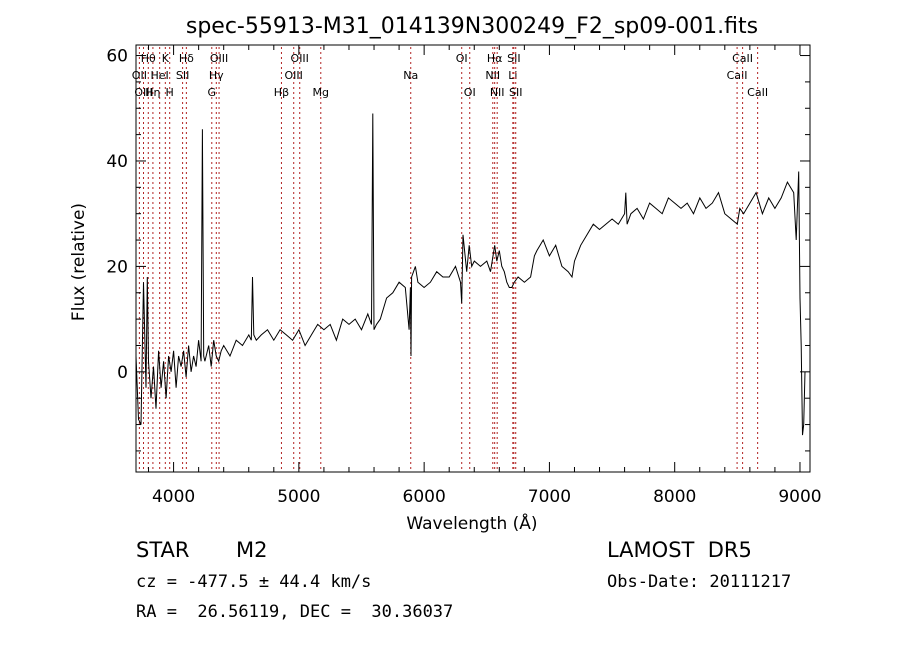 This screenshot has height=649, width=900. I want to click on y-tick-label-2: 40, so click(117, 162).